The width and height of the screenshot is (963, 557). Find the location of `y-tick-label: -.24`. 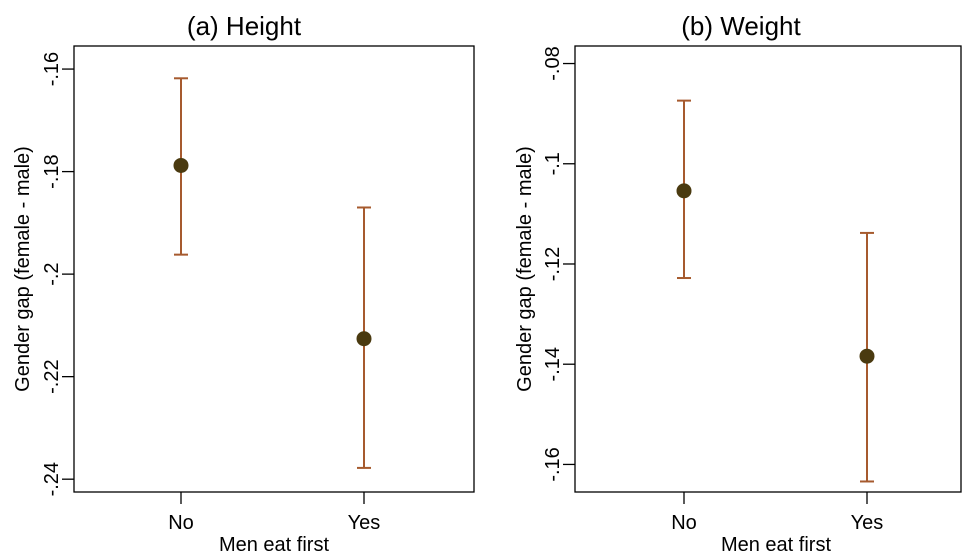

y-tick-label: -.24 is located at coordinates (52, 479).